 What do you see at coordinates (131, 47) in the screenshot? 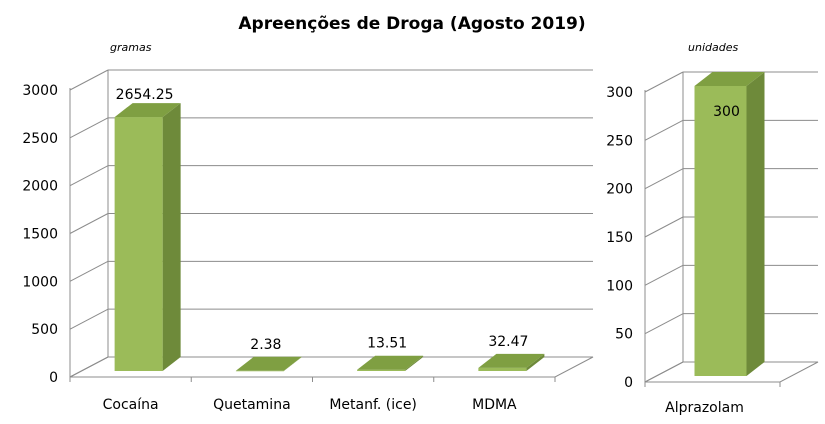
I see `unit-label: gramas` at bounding box center [131, 47].